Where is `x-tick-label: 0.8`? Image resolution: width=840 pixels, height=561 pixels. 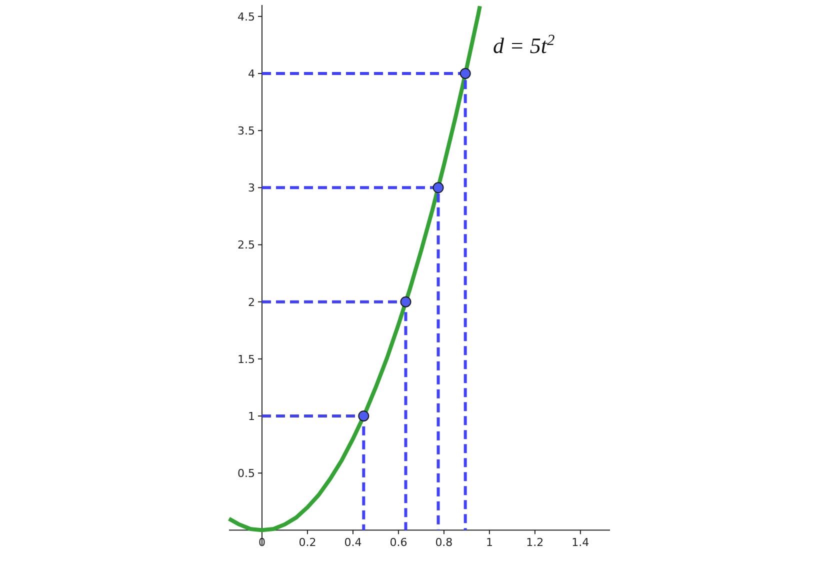 x-tick-label: 0.8 is located at coordinates (444, 543).